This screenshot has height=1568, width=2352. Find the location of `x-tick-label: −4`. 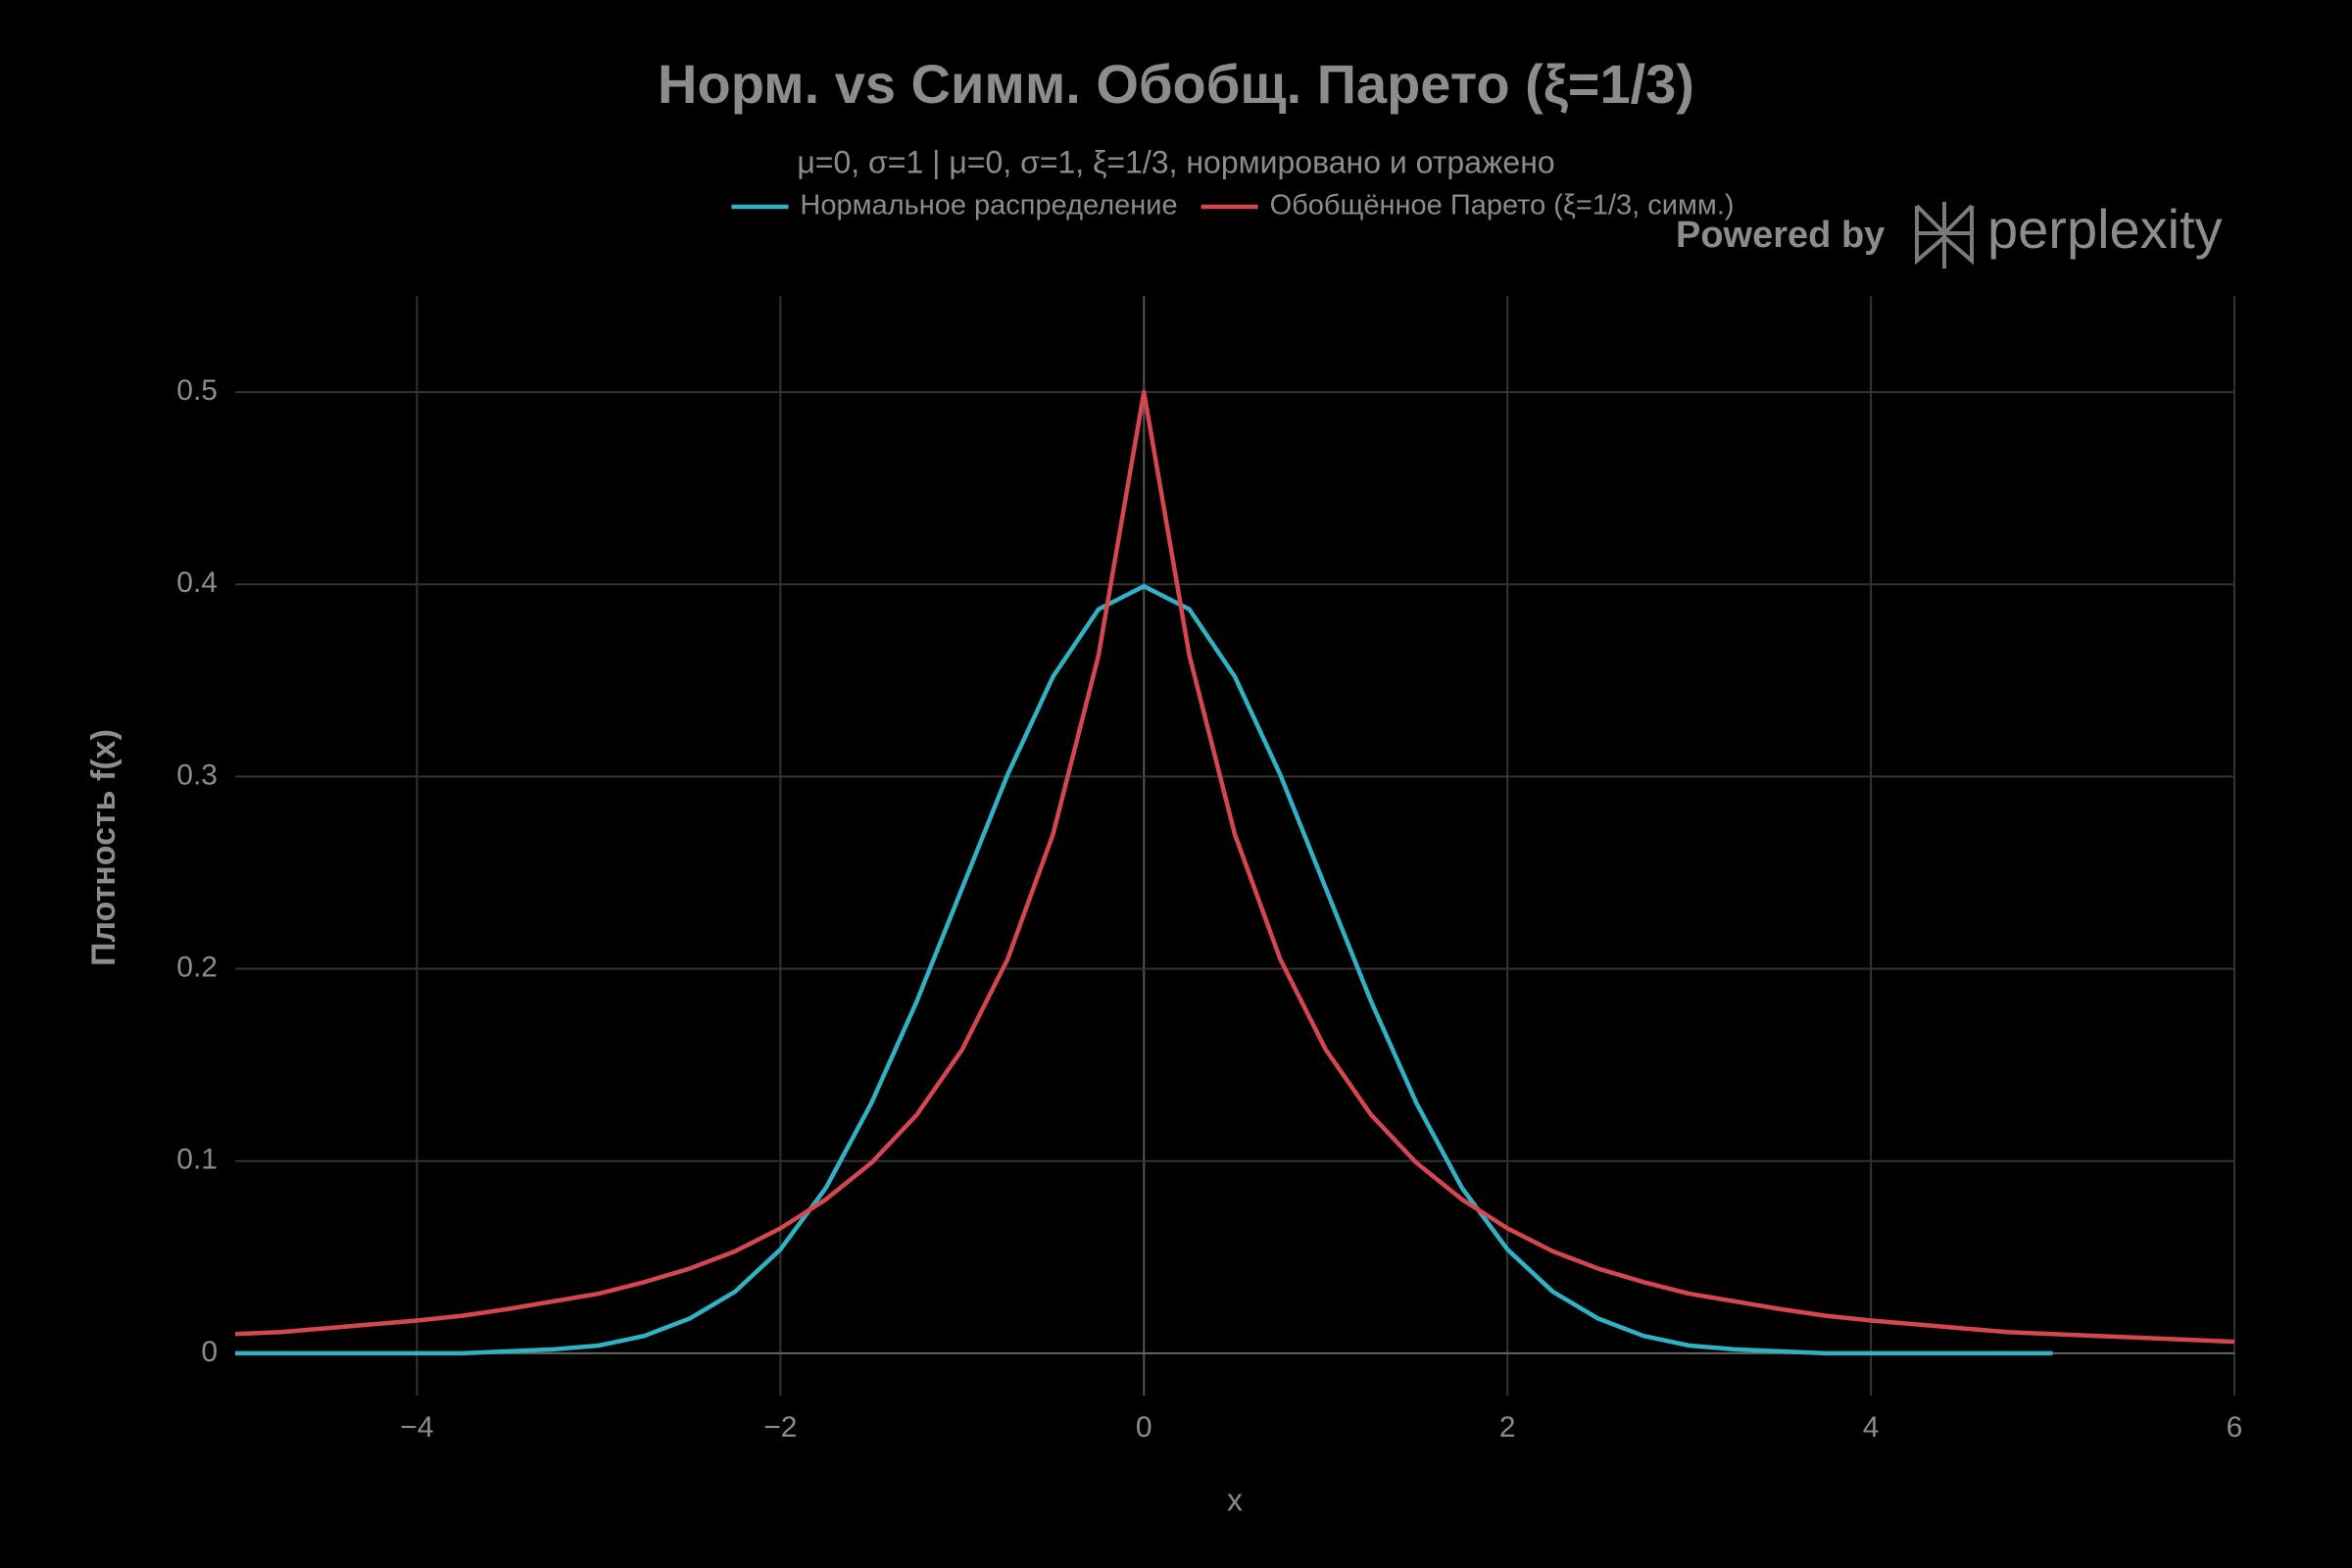

x-tick-label: −4 is located at coordinates (416, 1427).